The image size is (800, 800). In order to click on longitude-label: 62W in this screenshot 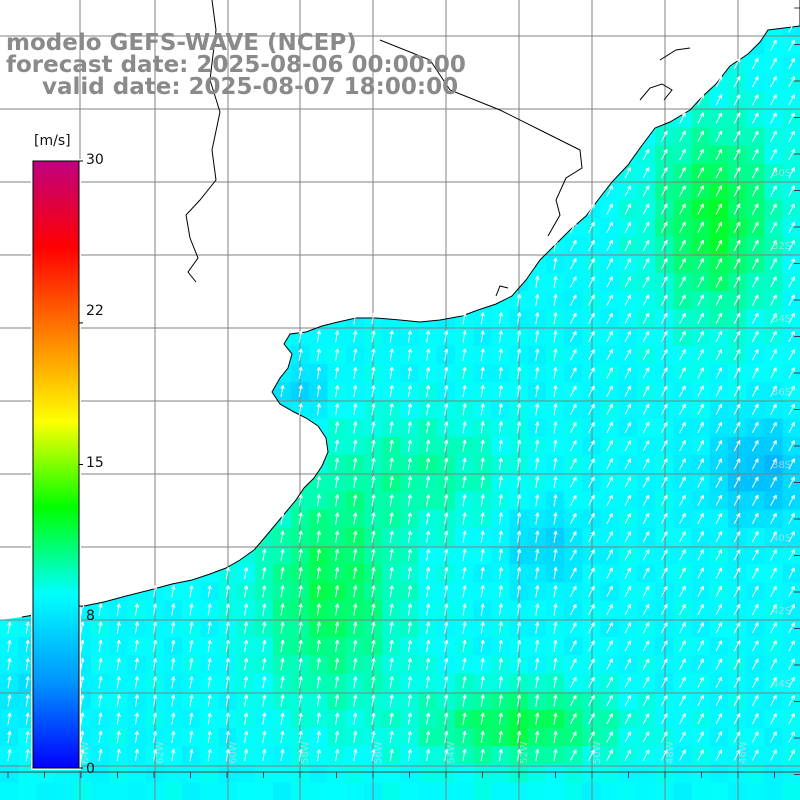, I will do `click(160, 752)`.